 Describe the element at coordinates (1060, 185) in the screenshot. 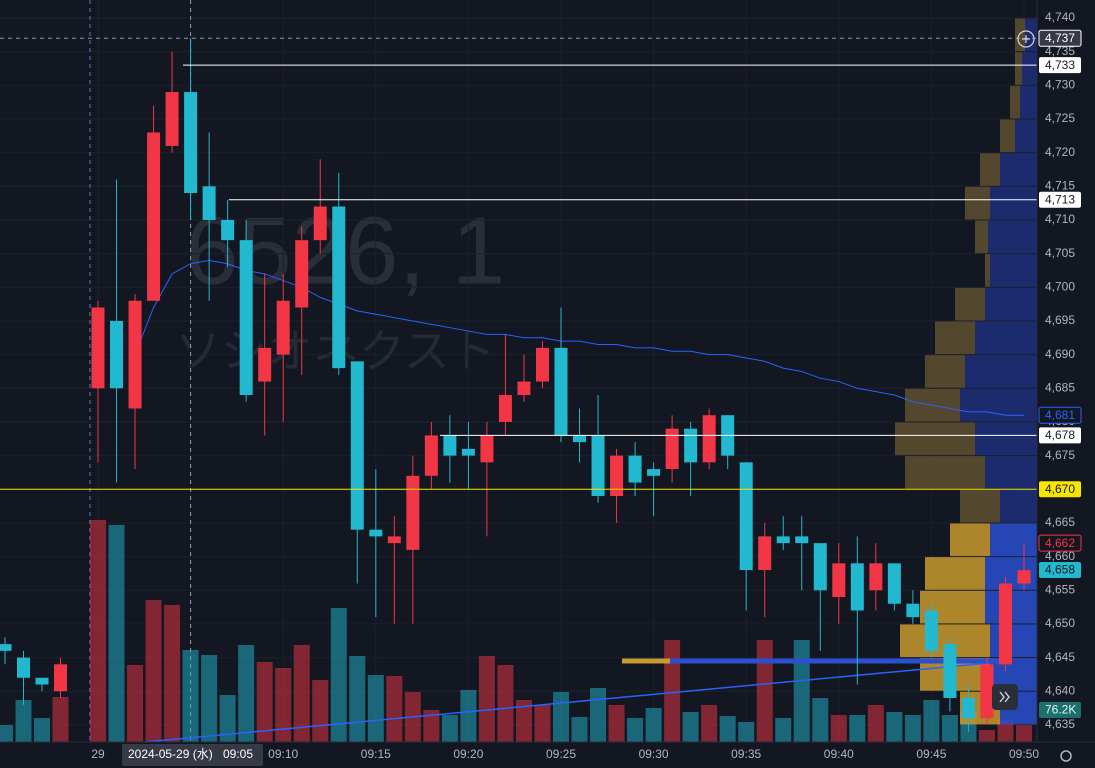

I see `y-tick-label: 4,715` at that location.